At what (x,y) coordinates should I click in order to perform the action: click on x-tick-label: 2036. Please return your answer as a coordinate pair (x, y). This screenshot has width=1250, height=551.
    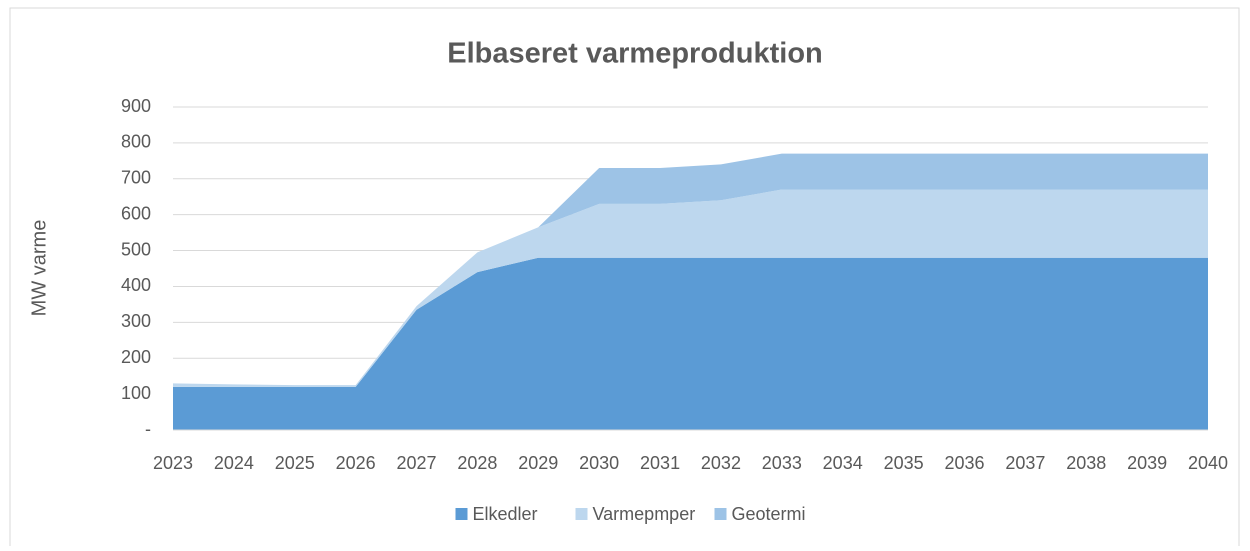
    Looking at the image, I should click on (964, 463).